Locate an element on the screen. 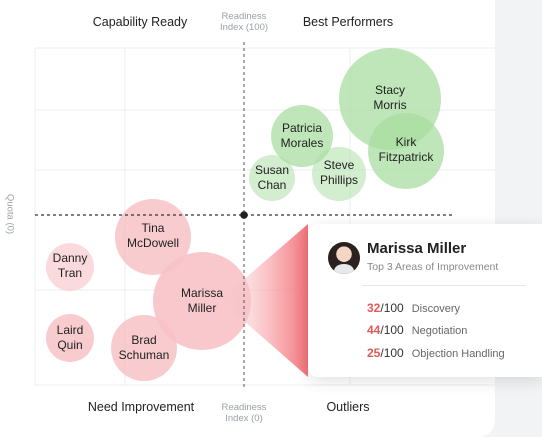 This screenshot has width=542, height=437. bubble-danny-tran is located at coordinates (70, 267).